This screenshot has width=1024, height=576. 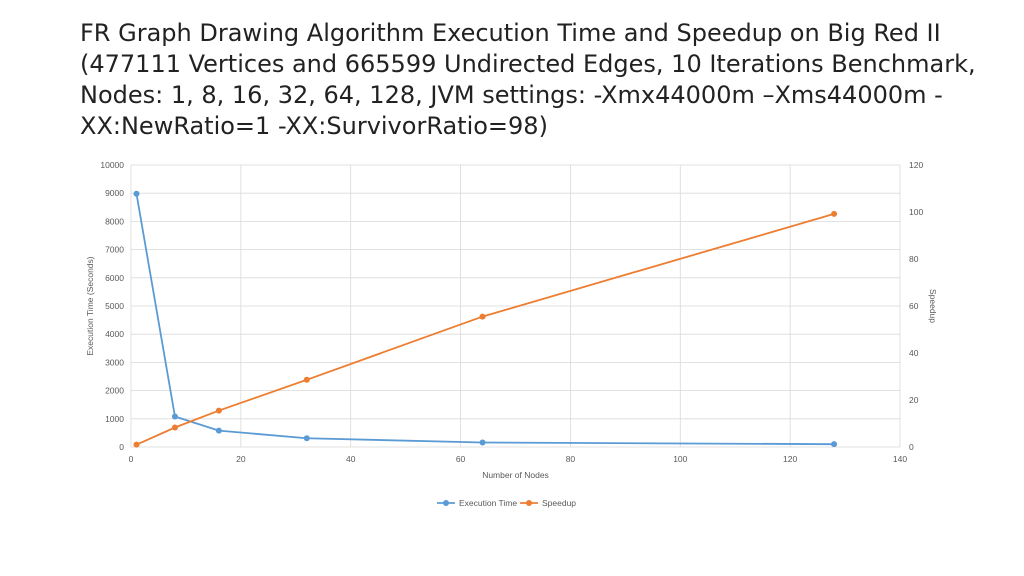 I want to click on y-tick-label: 4000, so click(x=114, y=334).